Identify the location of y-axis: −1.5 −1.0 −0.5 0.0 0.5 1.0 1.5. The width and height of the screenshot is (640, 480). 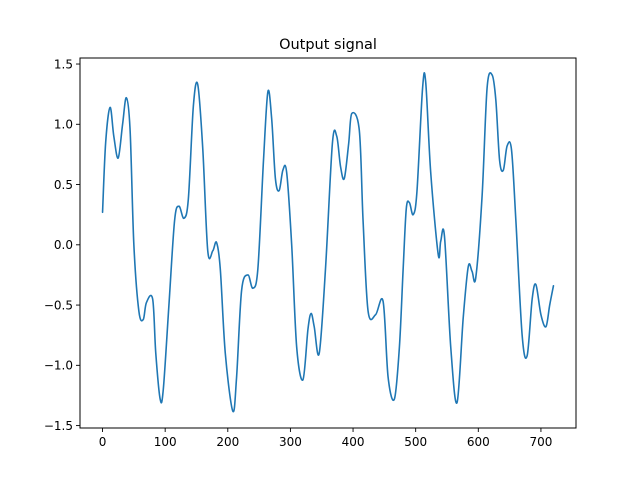
(62, 245).